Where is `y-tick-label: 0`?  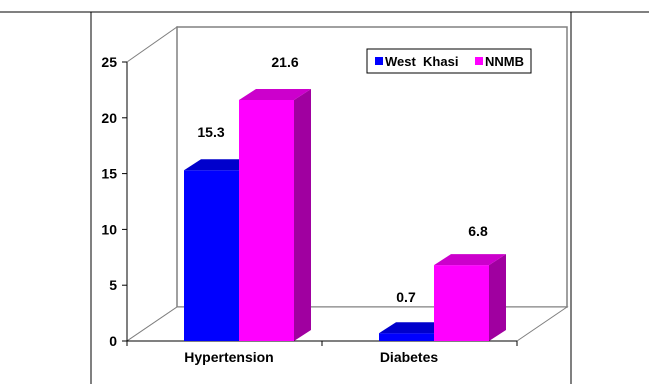 y-tick-label: 0 is located at coordinates (113, 341).